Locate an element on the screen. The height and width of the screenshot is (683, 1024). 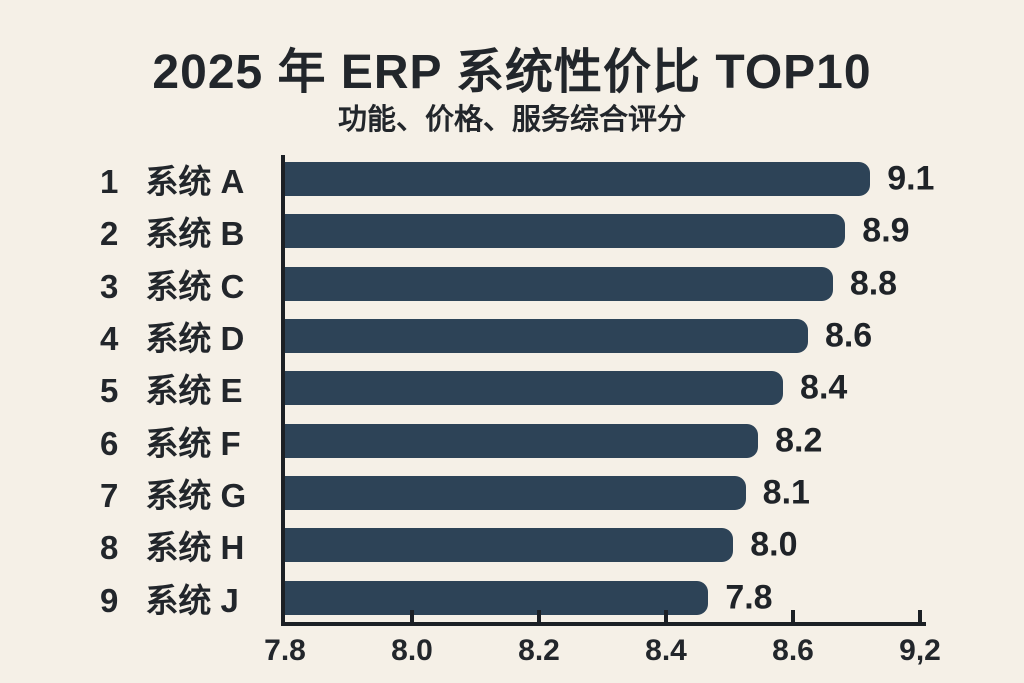
bar-track: 8.2 is located at coordinates (602, 440).